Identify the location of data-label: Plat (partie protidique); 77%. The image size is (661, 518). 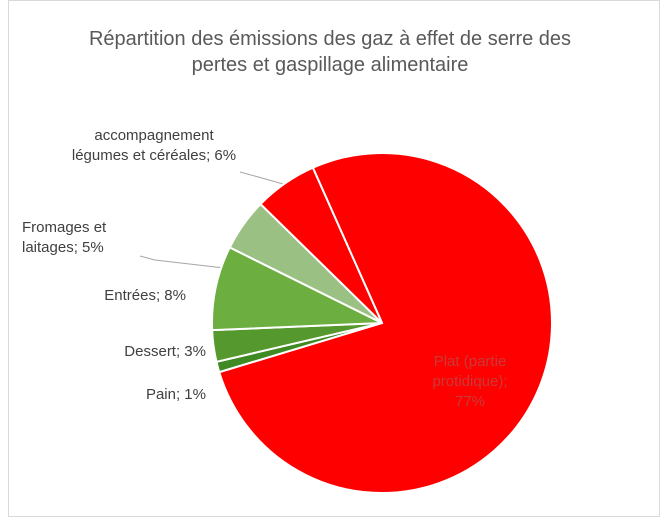
(470, 381).